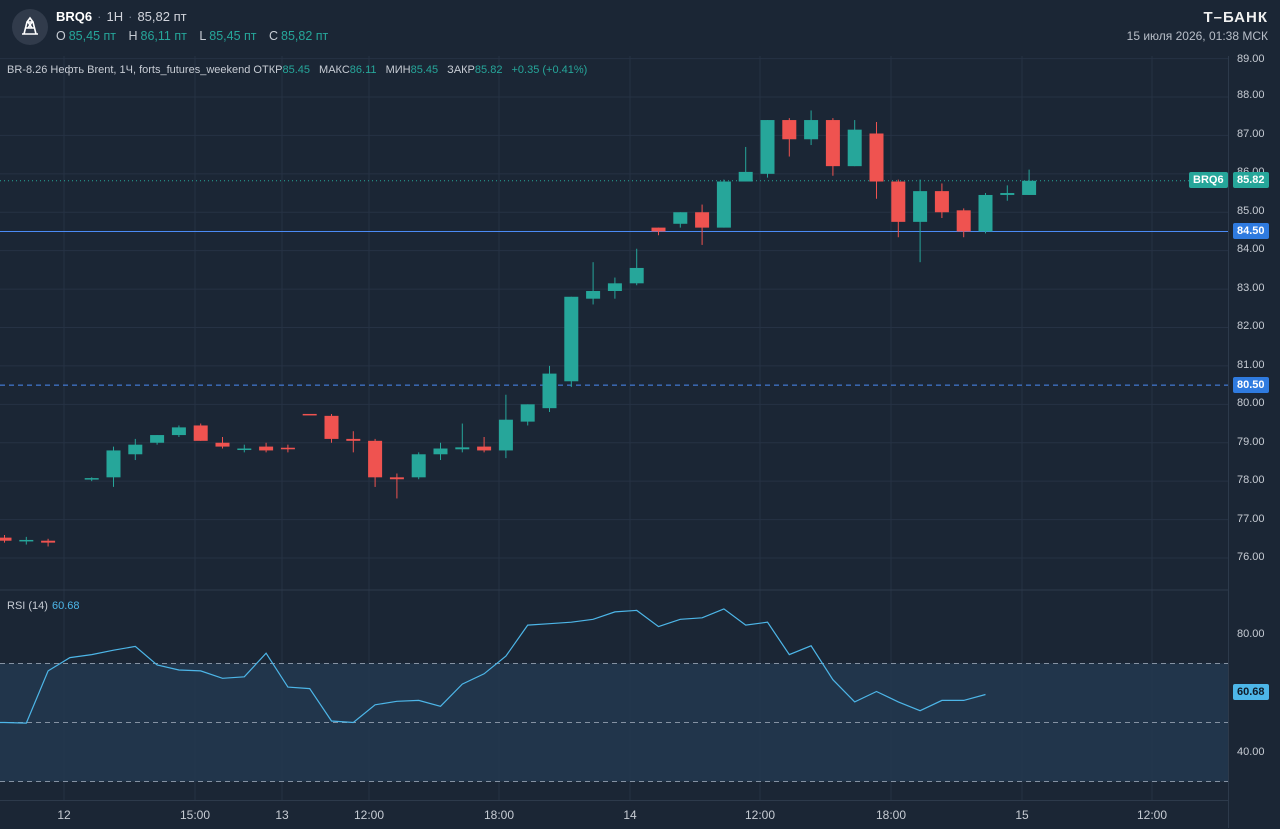 This screenshot has height=829, width=1280. Describe the element at coordinates (630, 815) in the screenshot. I see `time-tick: 14` at that location.